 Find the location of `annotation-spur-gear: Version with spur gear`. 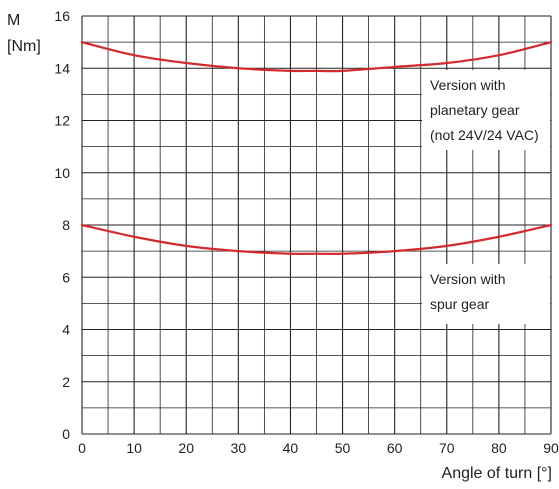

annotation-spur-gear: Version with spur gear is located at coordinates (486, 294).